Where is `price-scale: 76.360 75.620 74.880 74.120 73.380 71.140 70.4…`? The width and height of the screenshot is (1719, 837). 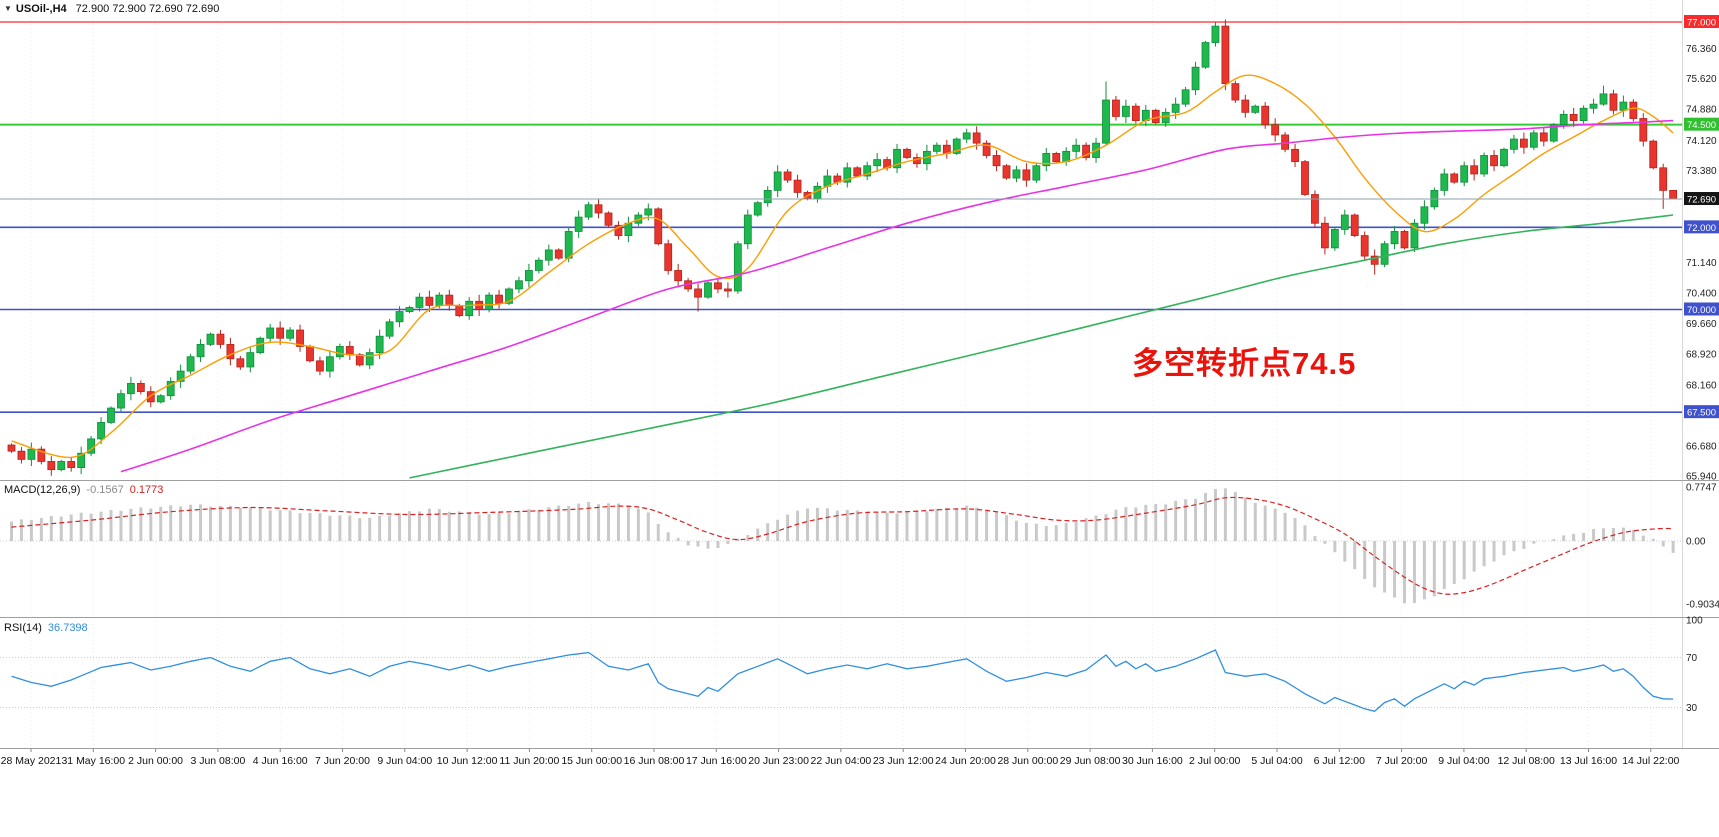 price-scale: 76.360 75.620 74.880 74.120 73.380 71.140 70.4… is located at coordinates (1700, 374).